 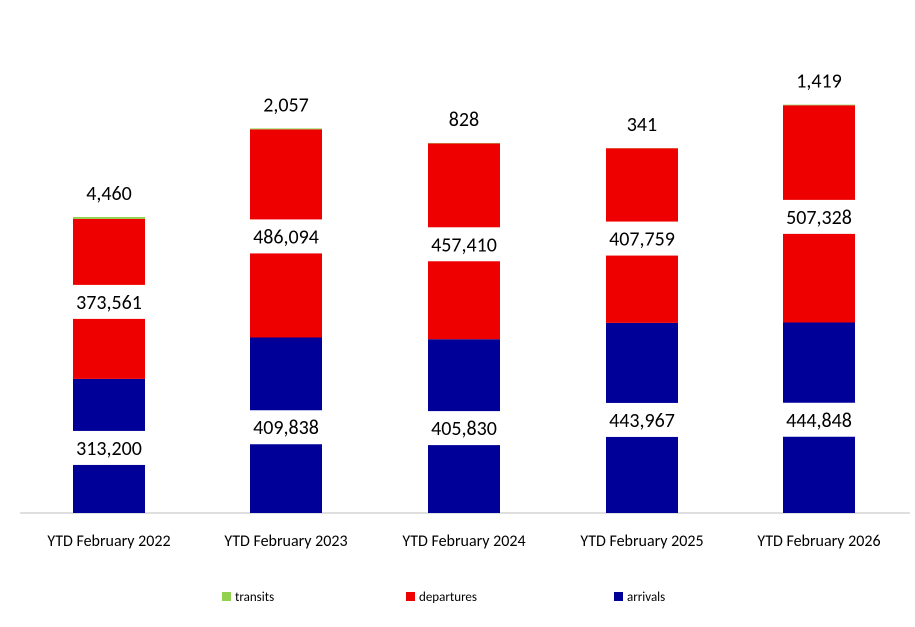 What do you see at coordinates (448, 597) in the screenshot?
I see `legend-label-departures: departures` at bounding box center [448, 597].